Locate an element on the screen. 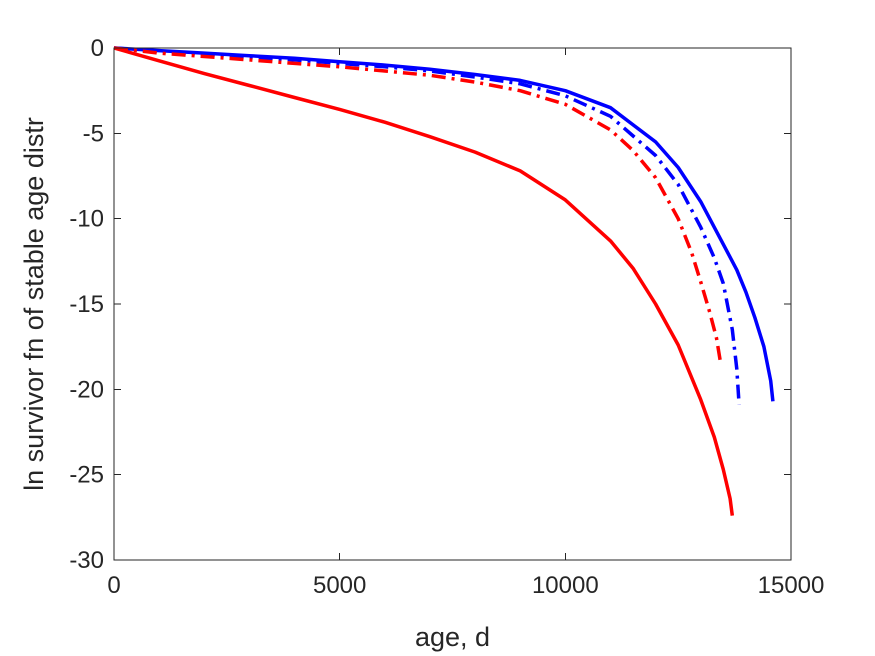 The image size is (875, 656). x-axis-label: age, d is located at coordinates (452, 637).